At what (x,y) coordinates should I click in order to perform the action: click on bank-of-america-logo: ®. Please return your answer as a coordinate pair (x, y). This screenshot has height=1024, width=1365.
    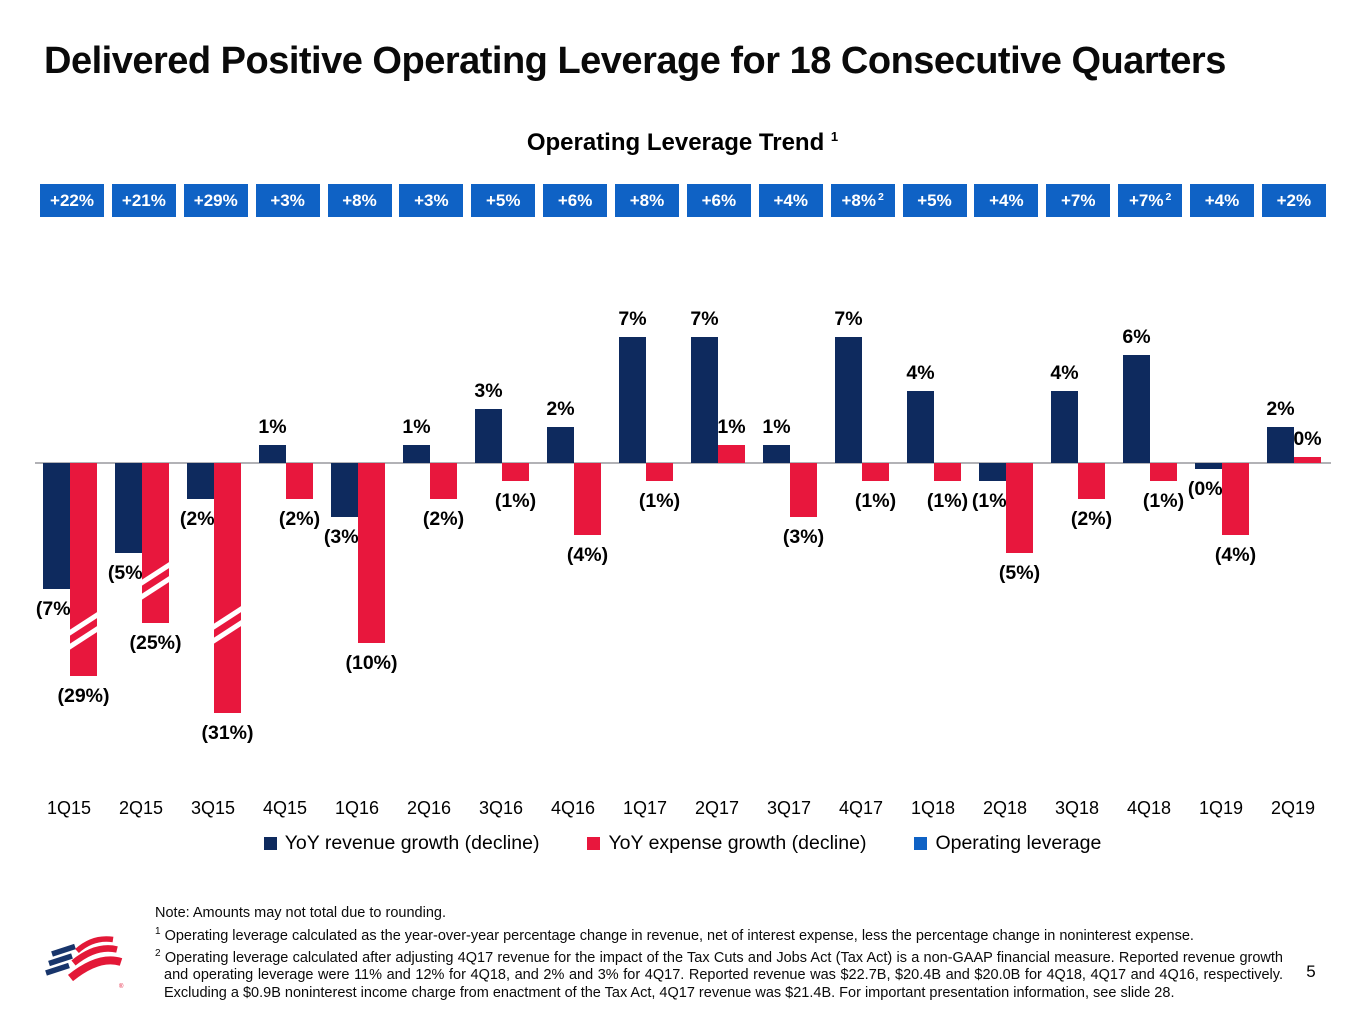
    Looking at the image, I should click on (84, 963).